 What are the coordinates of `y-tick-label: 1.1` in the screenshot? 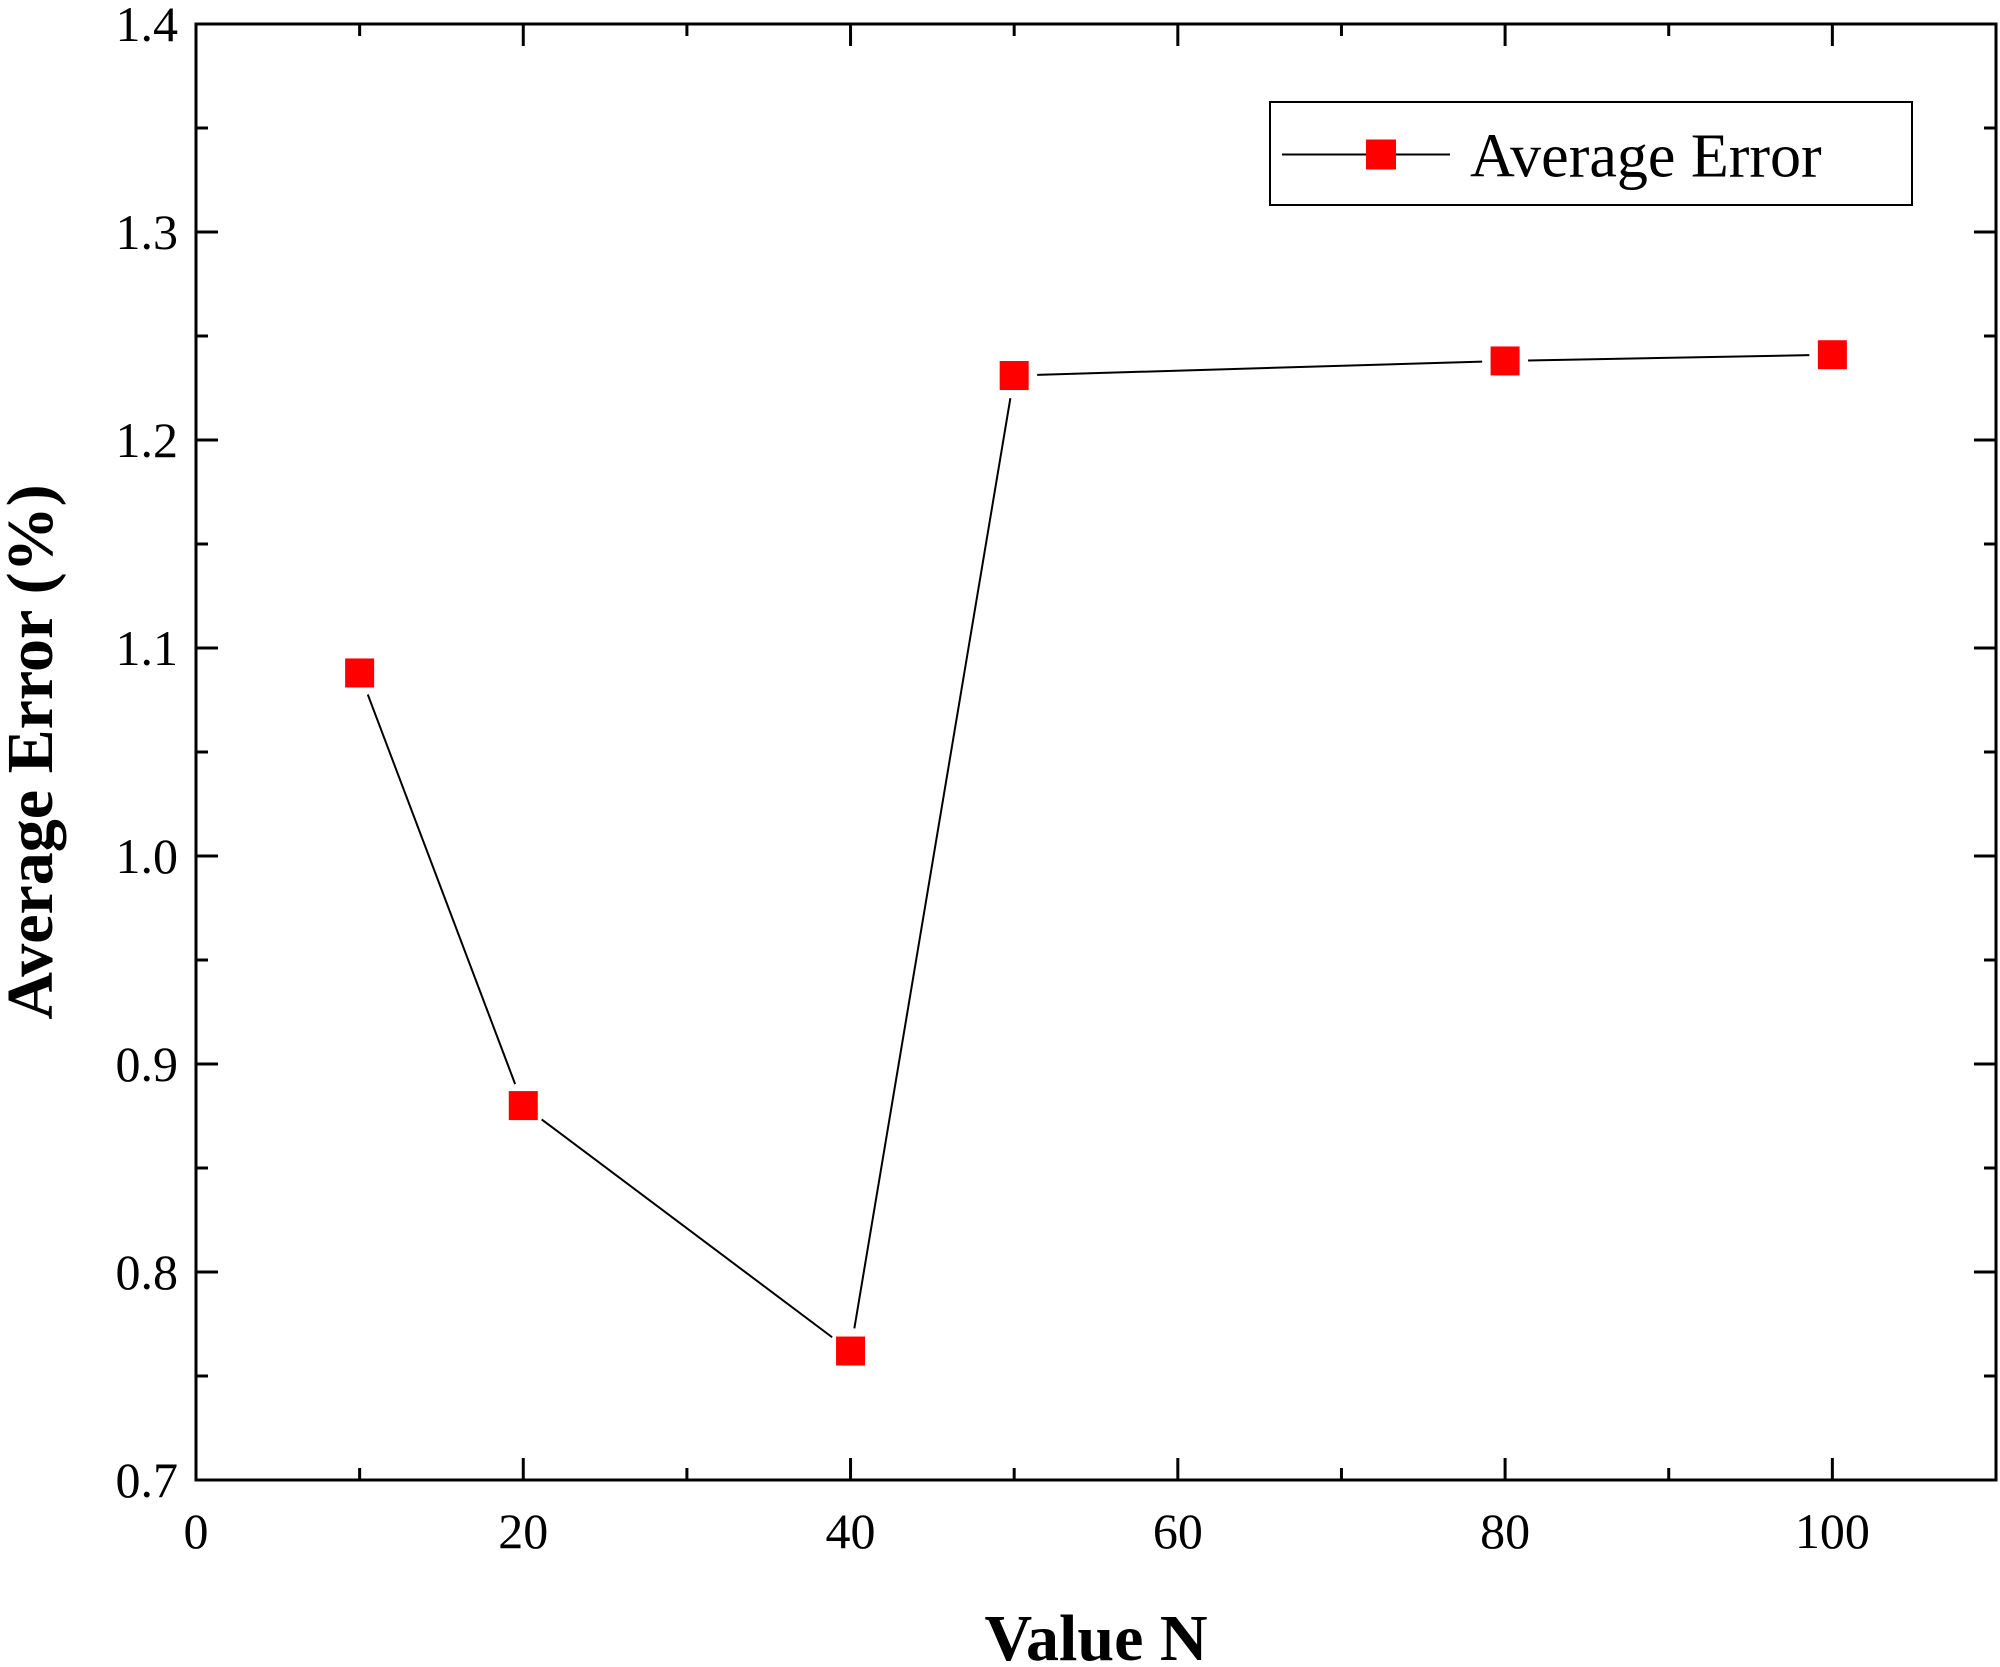 It's located at (147, 648).